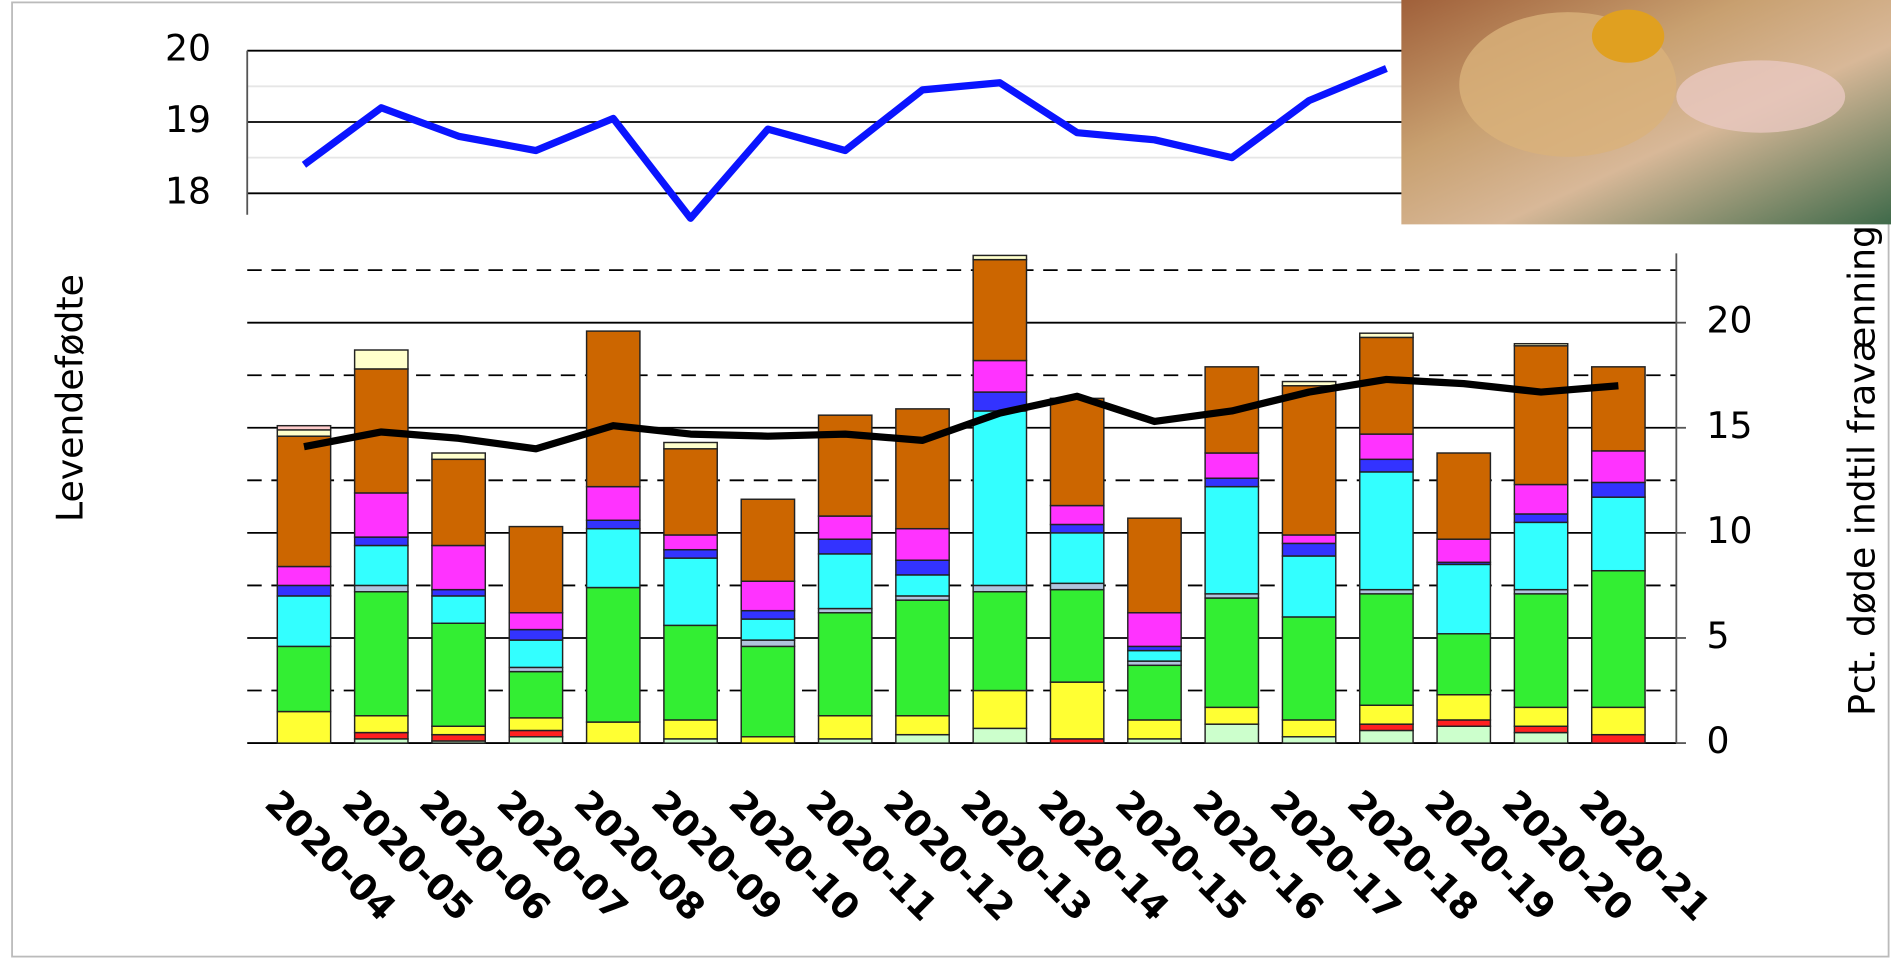  What do you see at coordinates (1729, 425) in the screenshot?
I see `y2-tick-label: 15` at bounding box center [1729, 425].